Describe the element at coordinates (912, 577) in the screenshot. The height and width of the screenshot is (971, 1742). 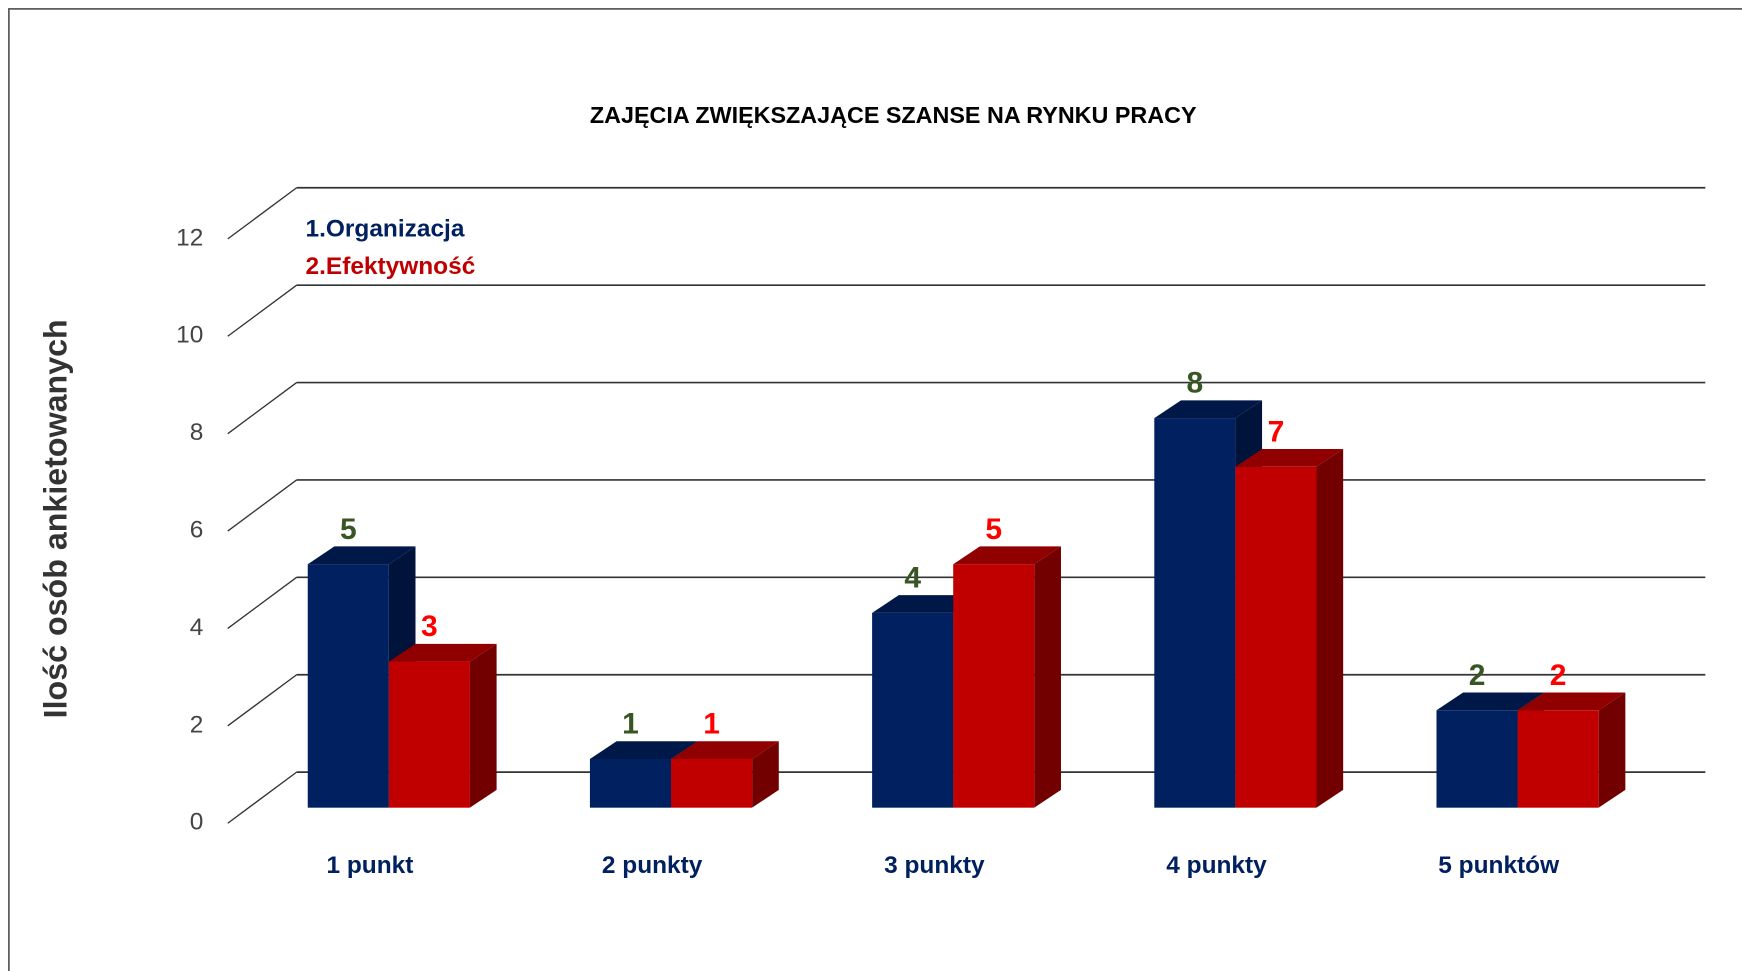
I see `data-label: 4` at that location.